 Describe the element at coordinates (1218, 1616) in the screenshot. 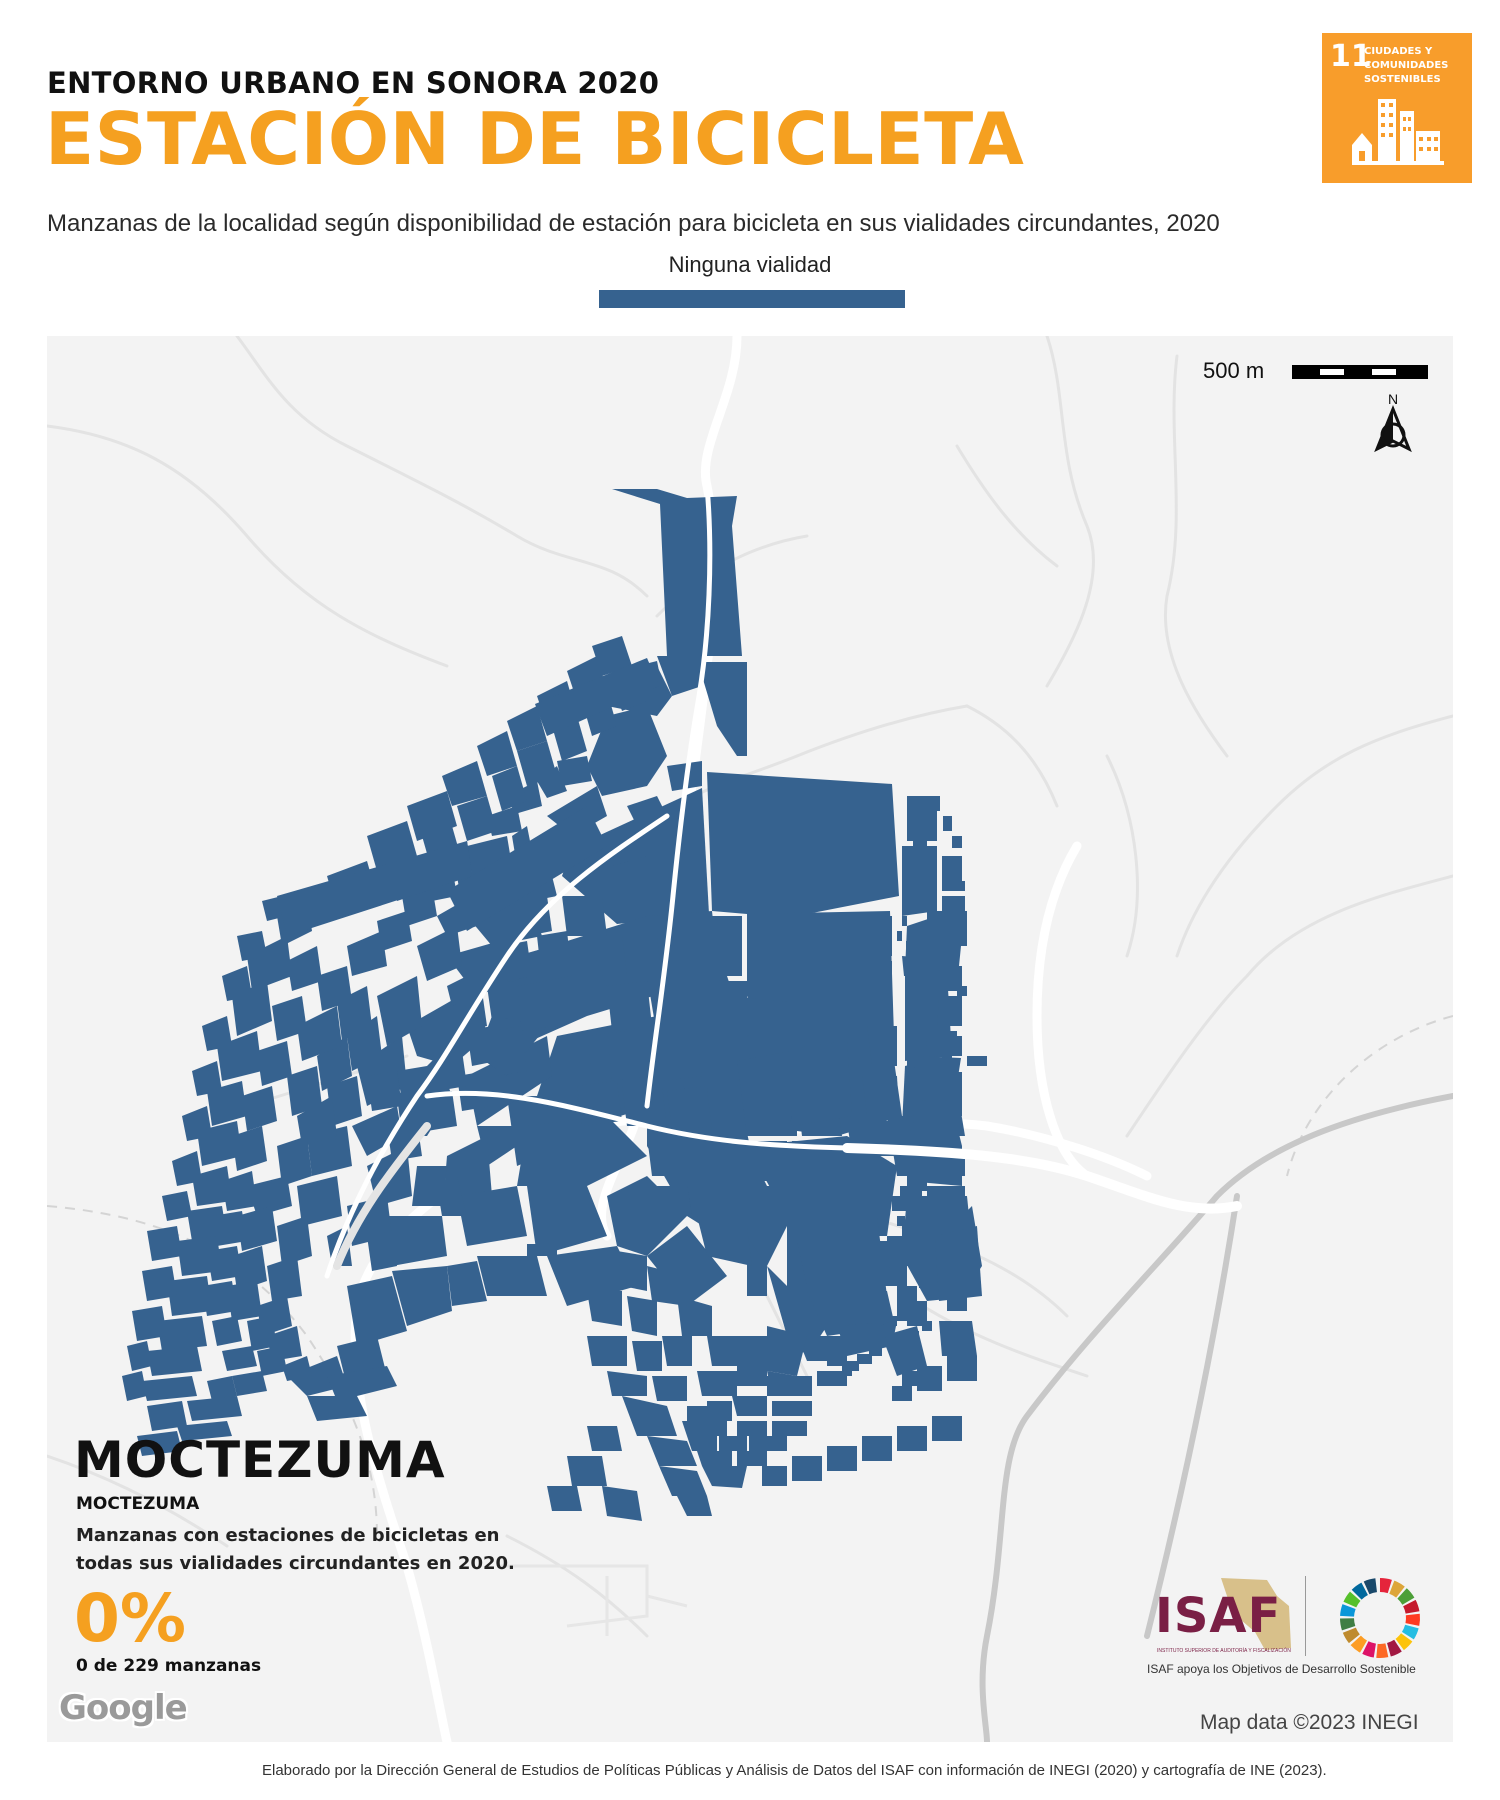

I see `isaf-wordmark: ISAF` at that location.